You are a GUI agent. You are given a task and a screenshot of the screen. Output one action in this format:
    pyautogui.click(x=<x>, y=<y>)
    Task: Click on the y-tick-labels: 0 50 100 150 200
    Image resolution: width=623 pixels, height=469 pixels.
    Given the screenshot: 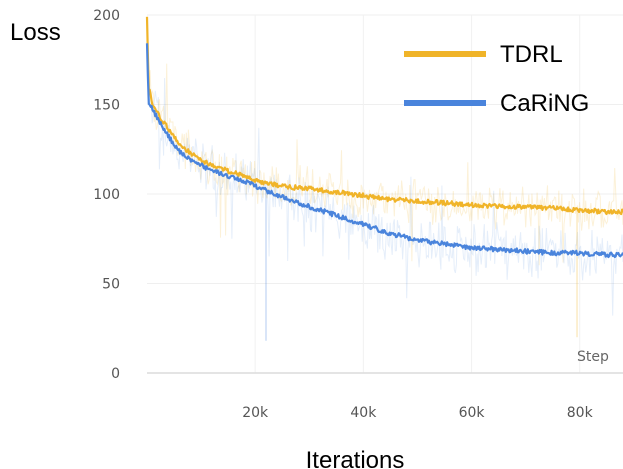 What is the action you would take?
    pyautogui.click(x=106, y=195)
    